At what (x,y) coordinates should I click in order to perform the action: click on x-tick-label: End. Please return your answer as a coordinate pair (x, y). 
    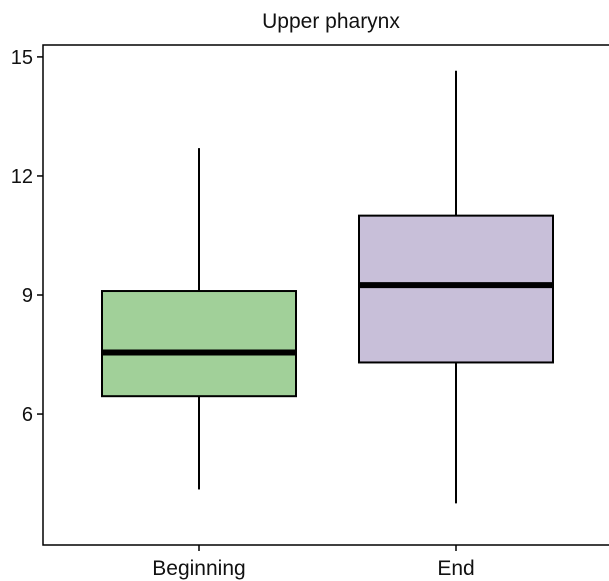
    Looking at the image, I should click on (455, 568).